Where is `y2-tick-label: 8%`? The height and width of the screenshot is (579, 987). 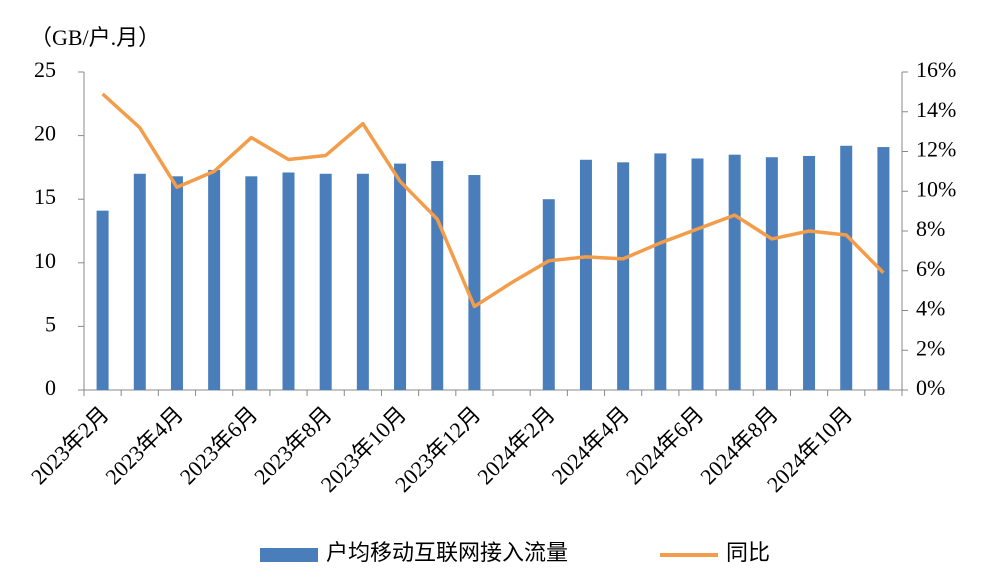 y2-tick-label: 8% is located at coordinates (930, 228).